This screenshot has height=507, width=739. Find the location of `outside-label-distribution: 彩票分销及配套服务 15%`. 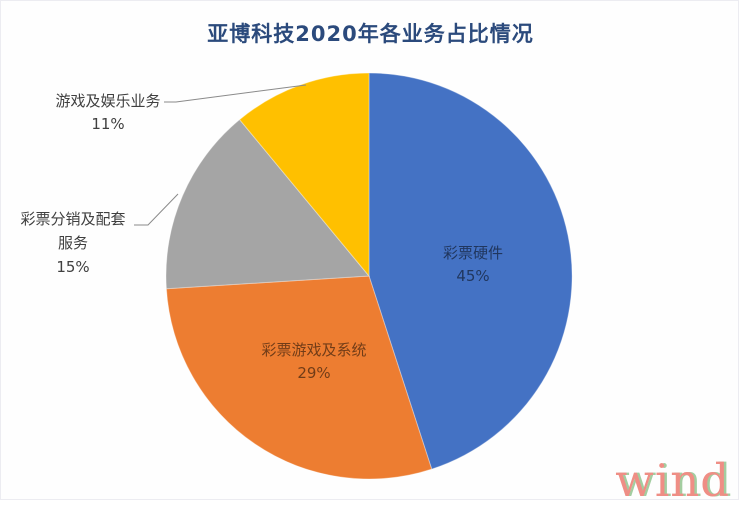

outside-label-distribution: 彩票分销及配套服务 15% is located at coordinates (73, 243).